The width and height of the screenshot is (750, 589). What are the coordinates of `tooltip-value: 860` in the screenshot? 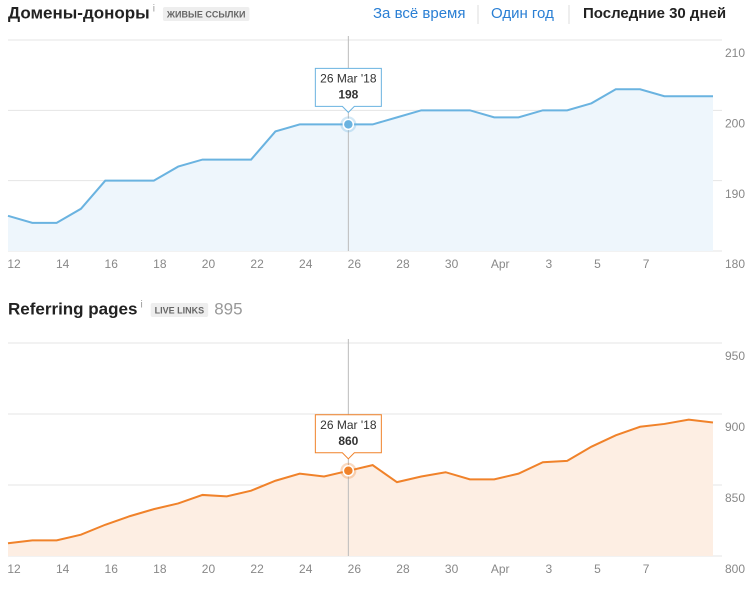 It's located at (348, 441).